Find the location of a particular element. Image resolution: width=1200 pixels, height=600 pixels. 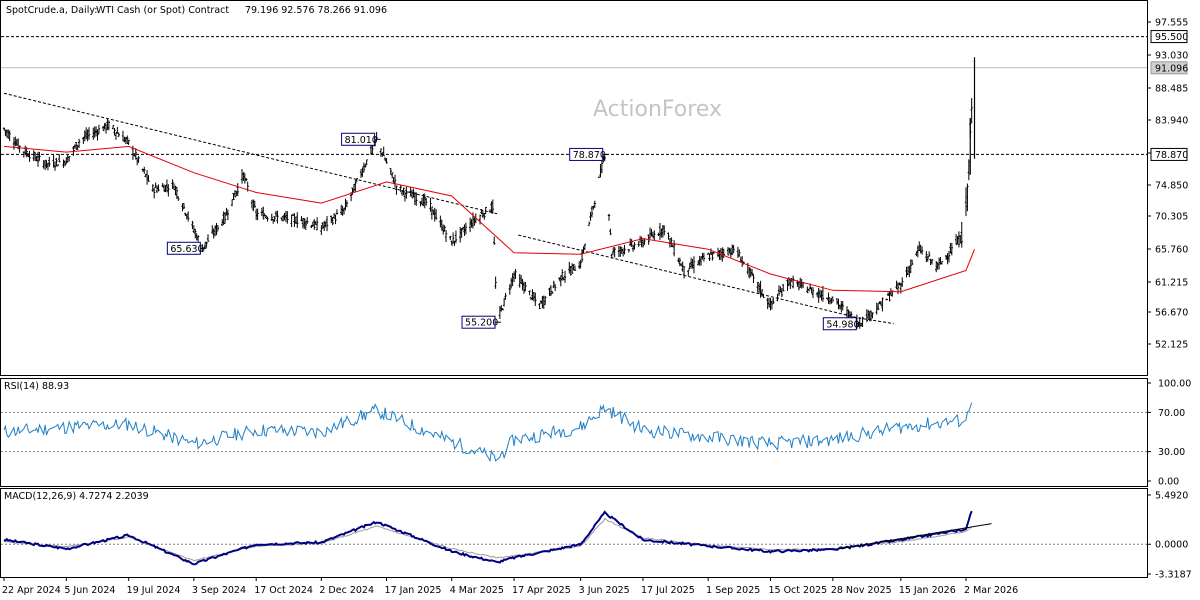

rsi-title: RSI(14) 88.93 is located at coordinates (36, 386).